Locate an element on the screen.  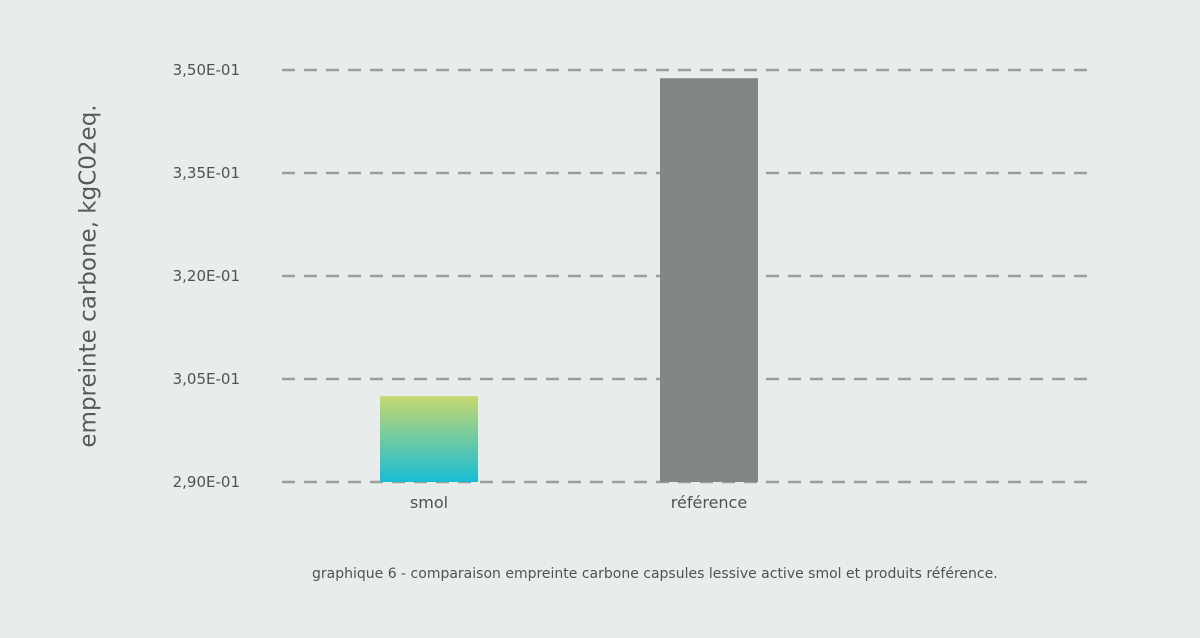
y-tick-label: 3,20E-01 is located at coordinates (206, 276).